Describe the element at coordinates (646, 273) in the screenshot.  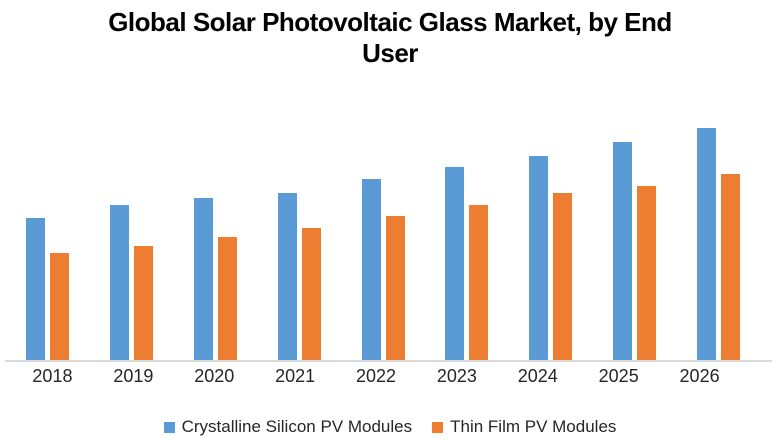
I see `bar-thinfilm-2025` at that location.